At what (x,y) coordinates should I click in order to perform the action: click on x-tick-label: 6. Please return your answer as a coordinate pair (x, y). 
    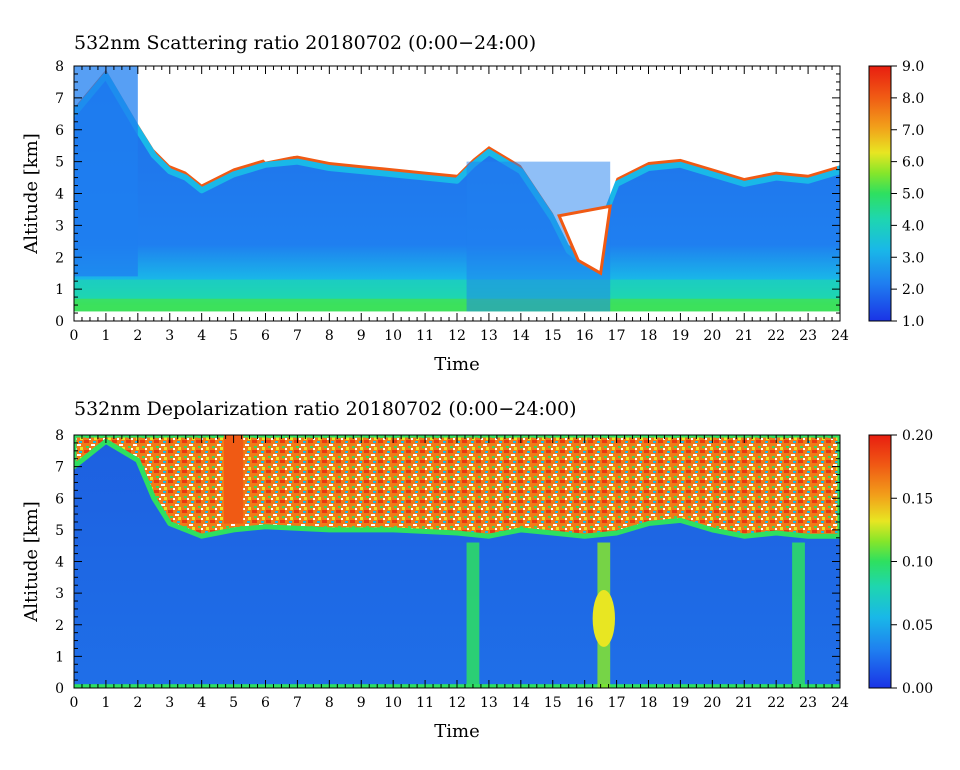
    Looking at the image, I should click on (265, 336).